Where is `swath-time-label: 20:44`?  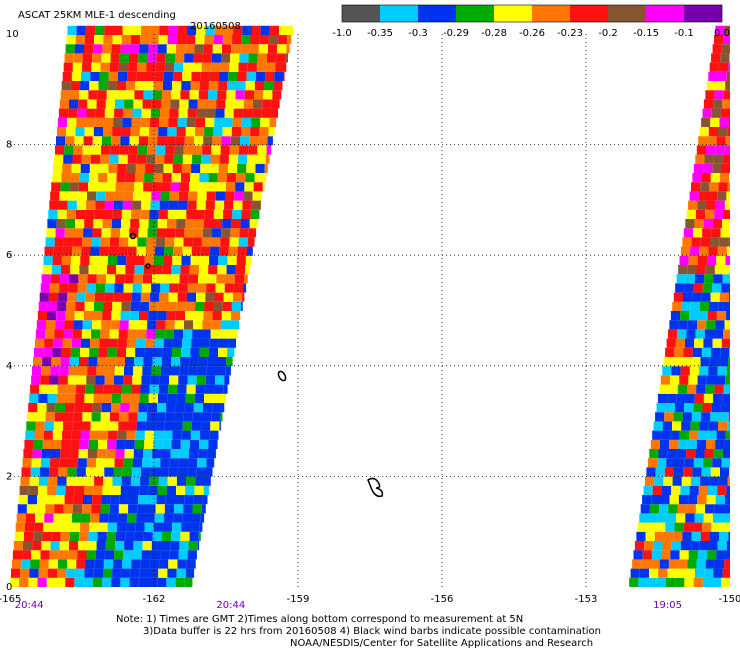 swath-time-label: 20:44 is located at coordinates (29, 605).